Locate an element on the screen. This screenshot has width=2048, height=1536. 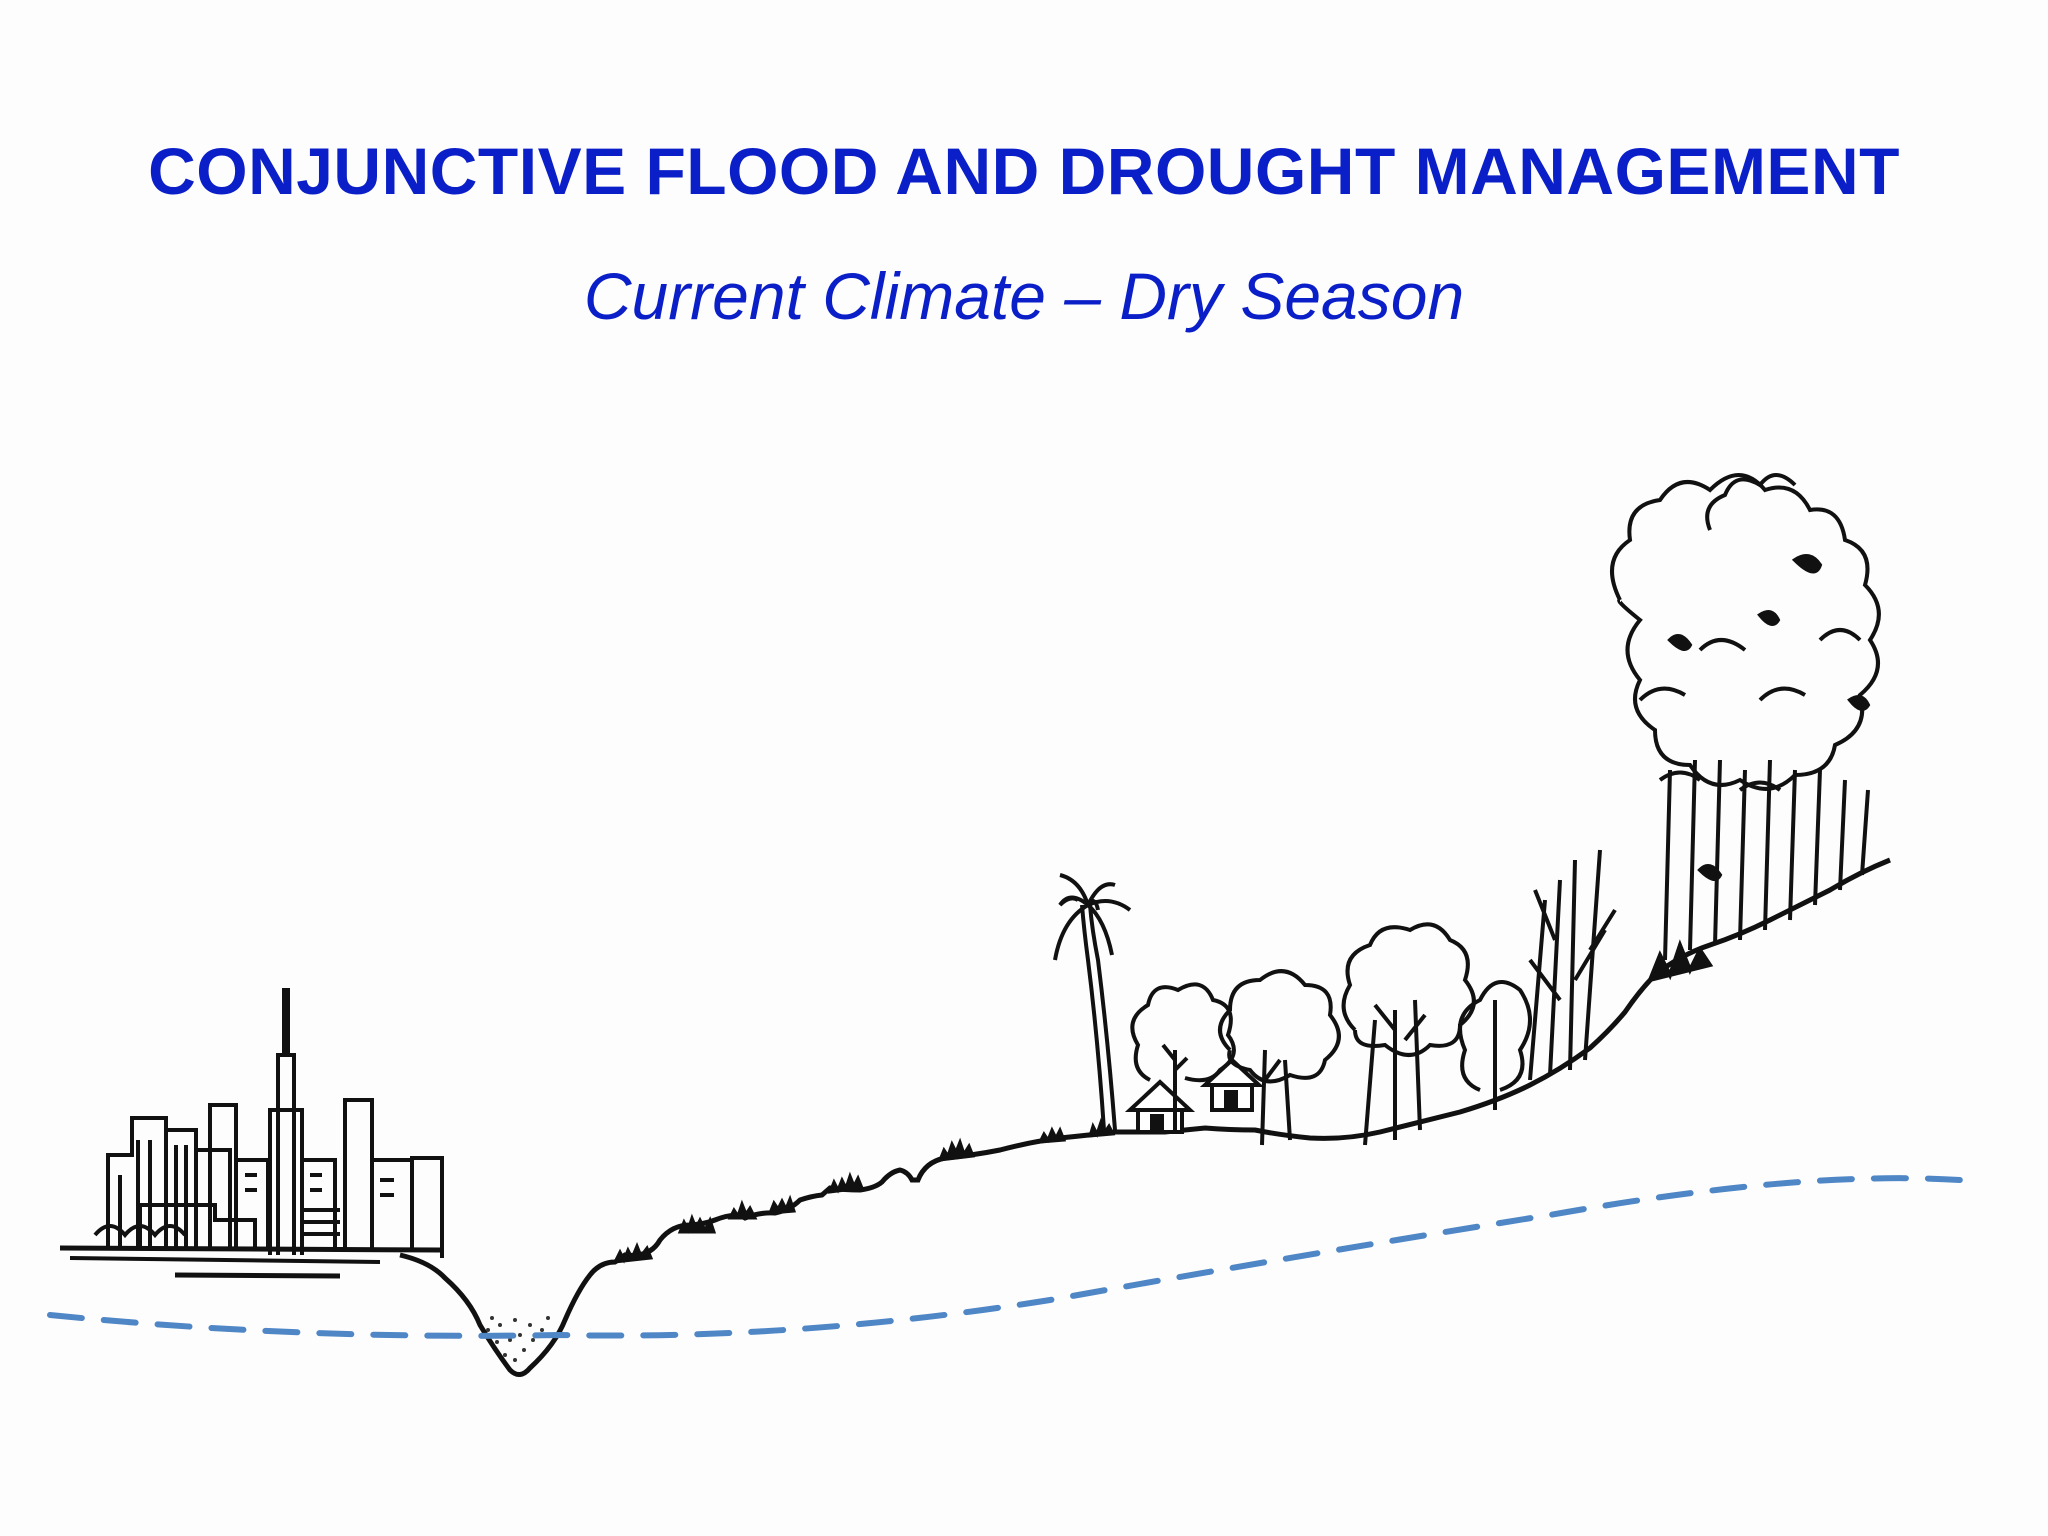
slide-subtitle: Current Climate – Dry Season is located at coordinates (1024, 296).